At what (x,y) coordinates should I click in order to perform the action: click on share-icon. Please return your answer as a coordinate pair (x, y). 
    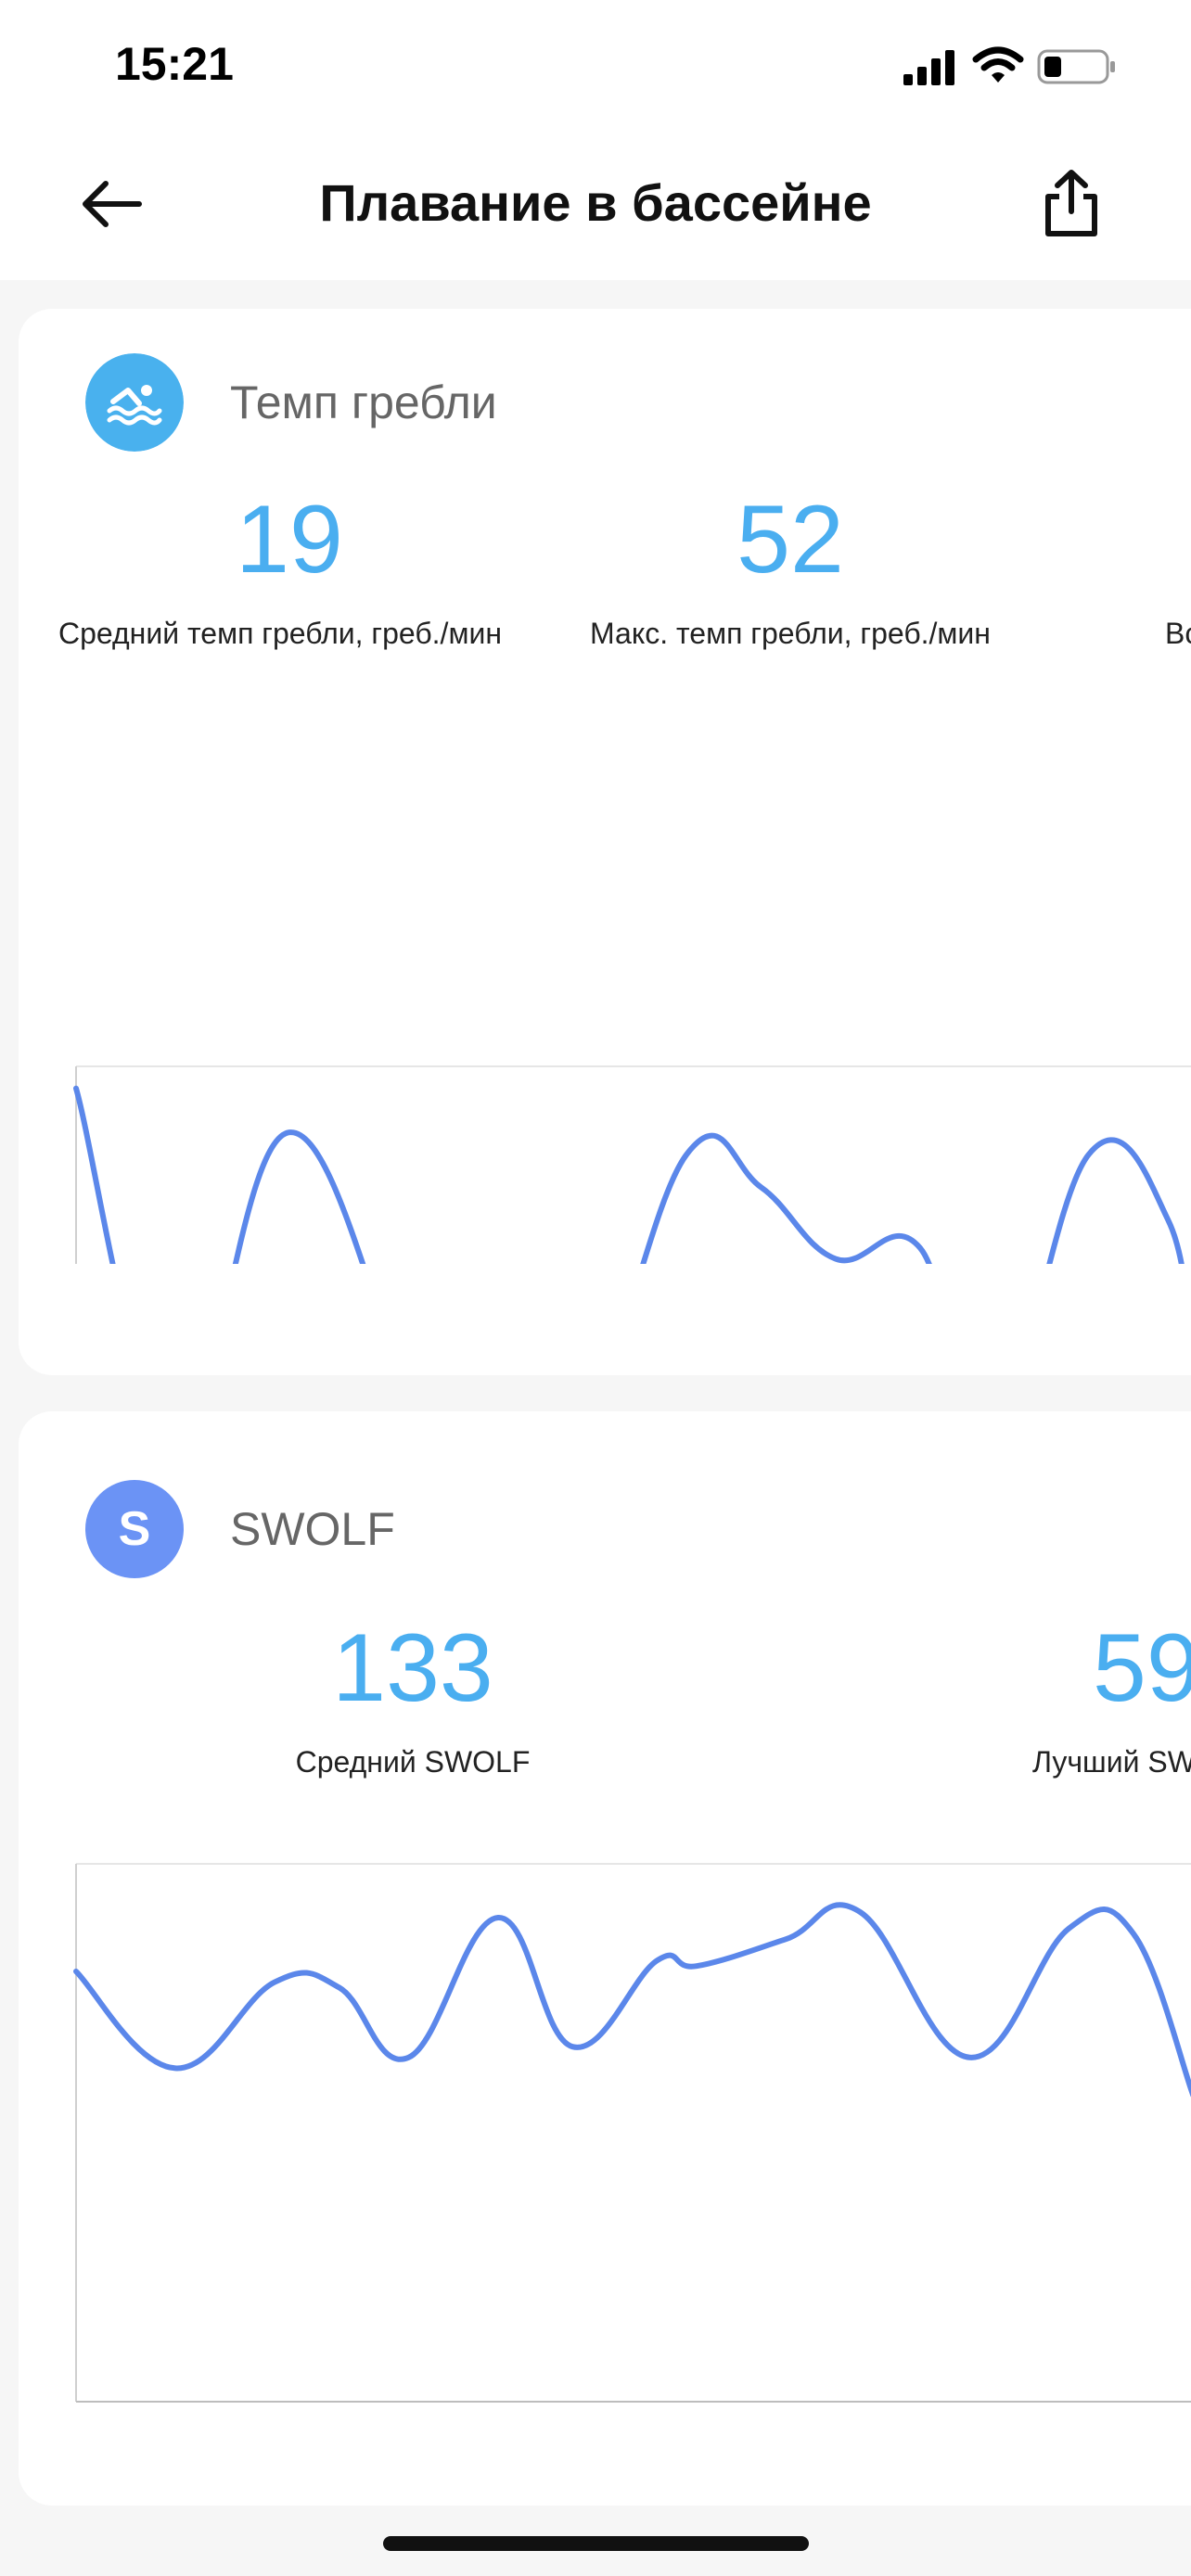
    Looking at the image, I should click on (1071, 204).